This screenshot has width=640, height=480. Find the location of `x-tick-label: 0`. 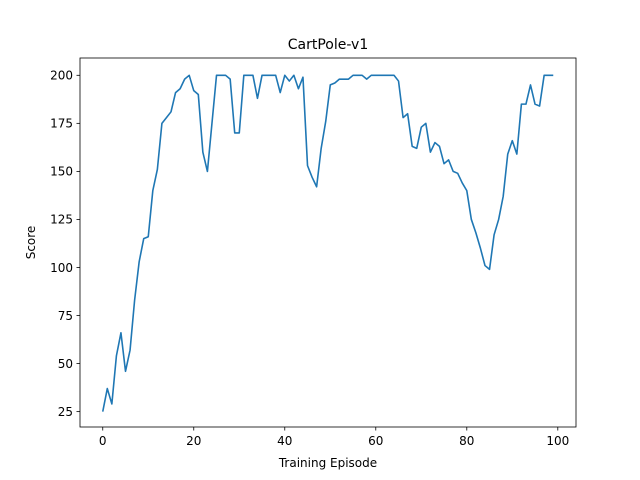

x-tick-label: 0 is located at coordinates (103, 441).